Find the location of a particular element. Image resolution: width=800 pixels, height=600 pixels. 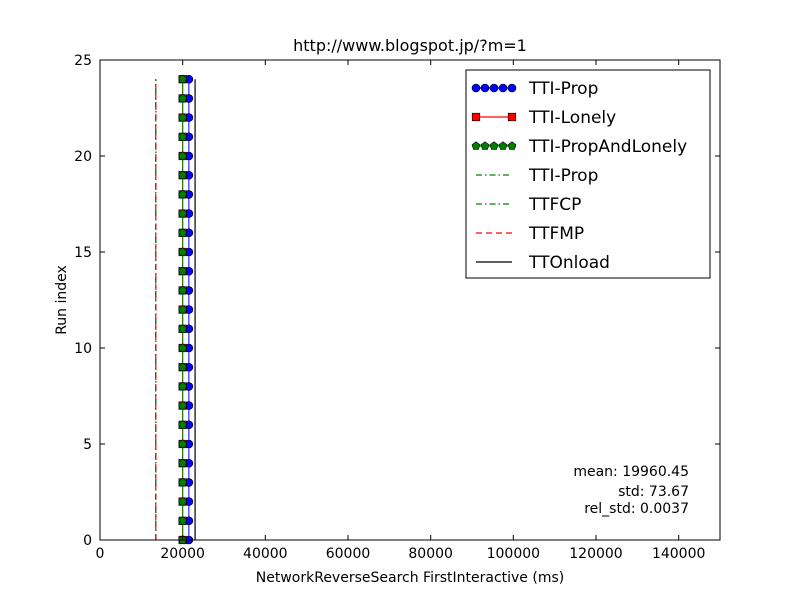

y-axis-label: Run index is located at coordinates (62, 300).